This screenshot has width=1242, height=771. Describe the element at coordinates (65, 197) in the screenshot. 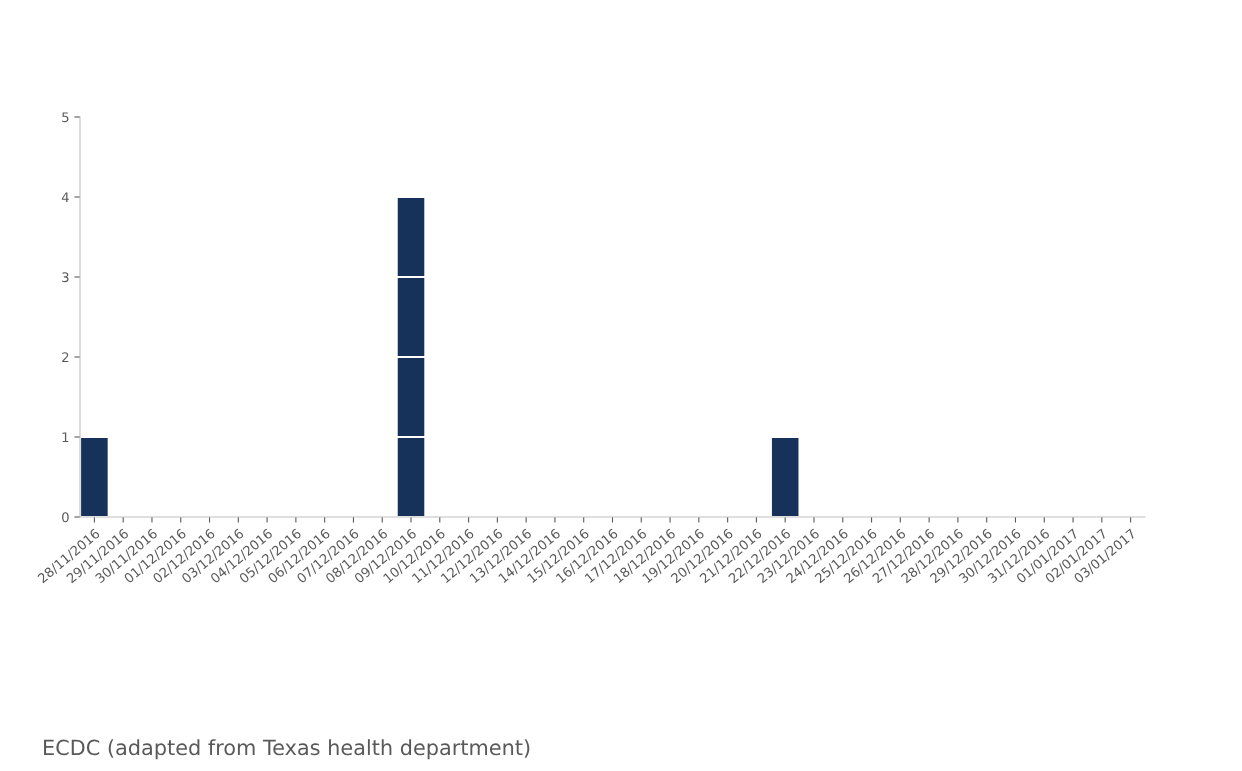

I see `y-tick-label: 4` at that location.